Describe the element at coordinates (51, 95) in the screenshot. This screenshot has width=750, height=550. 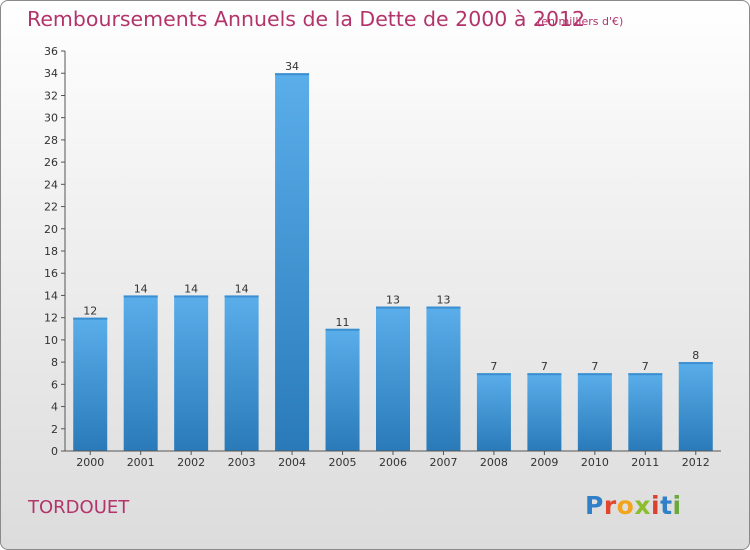
I see `y-tick-label: 32` at that location.